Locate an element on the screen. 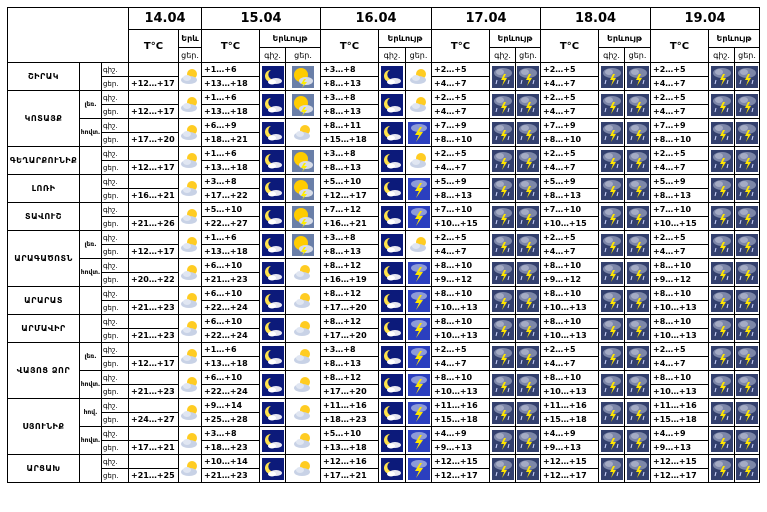 The width and height of the screenshot is (767, 512). temperature-cell: +11…+16 is located at coordinates (460, 405).